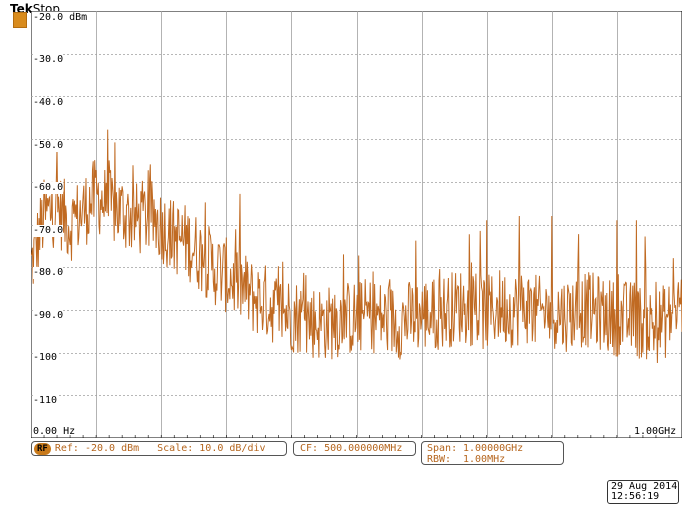  What do you see at coordinates (42, 448) in the screenshot?
I see `rf-badge: RF` at bounding box center [42, 448].